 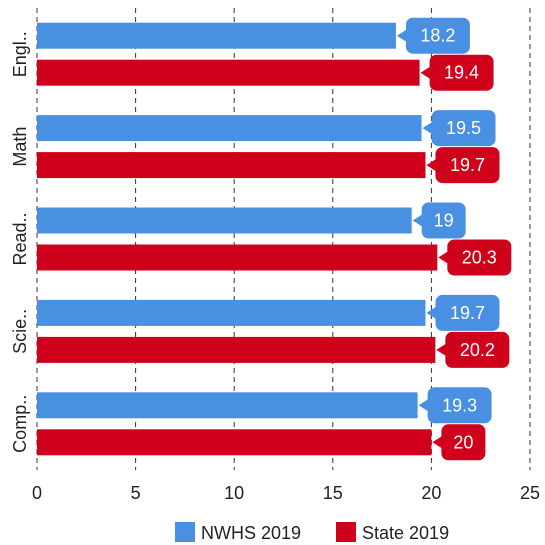 What do you see at coordinates (20, 331) in the screenshot?
I see `category-label: Scie..` at bounding box center [20, 331].